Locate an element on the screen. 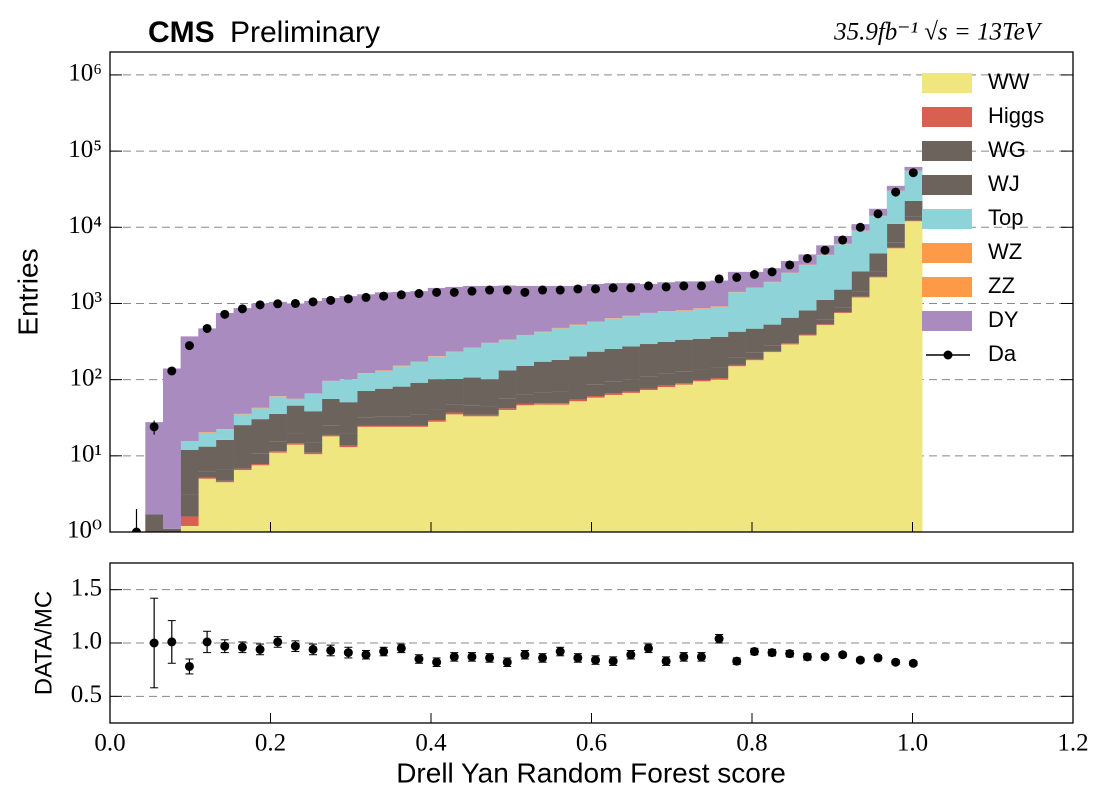 This screenshot has height=800, width=1100. legend-label: WG is located at coordinates (1007, 149).